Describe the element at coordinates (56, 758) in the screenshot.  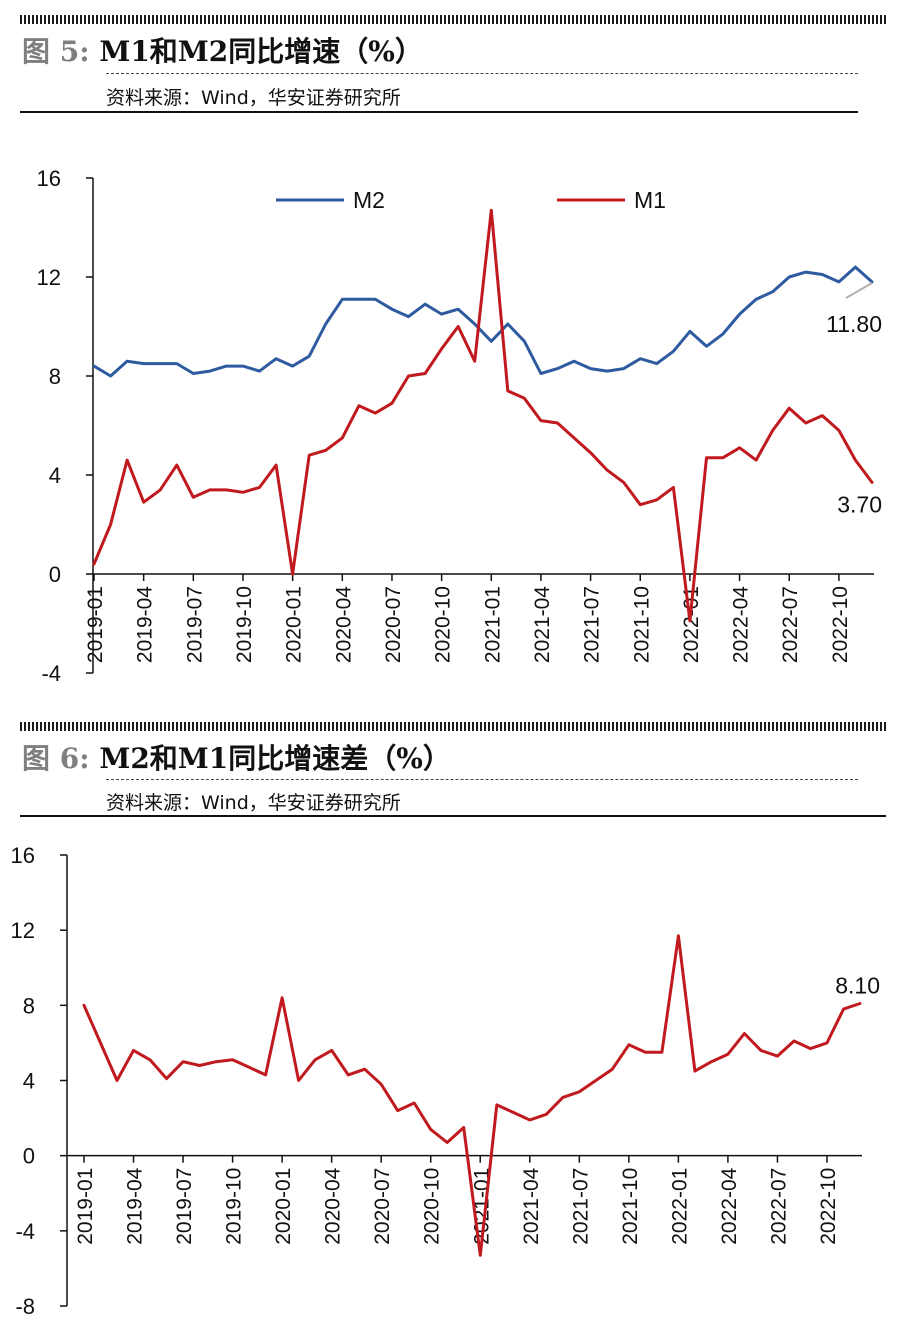
I see `figure6-number: 图 6:` at that location.